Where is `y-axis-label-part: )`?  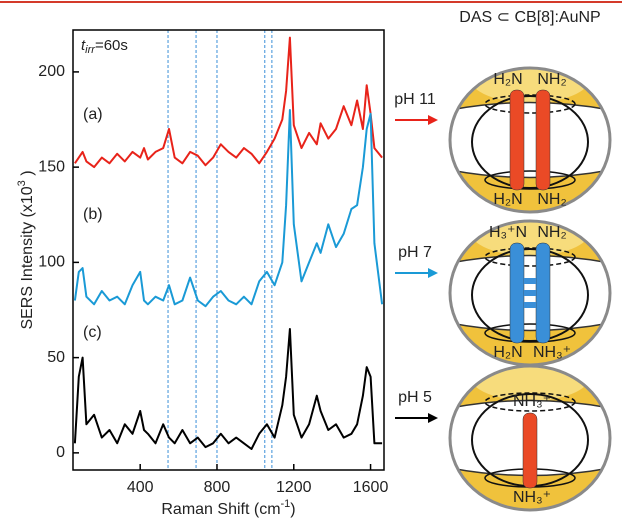
y-axis-label-part: ) is located at coordinates (27, 175).